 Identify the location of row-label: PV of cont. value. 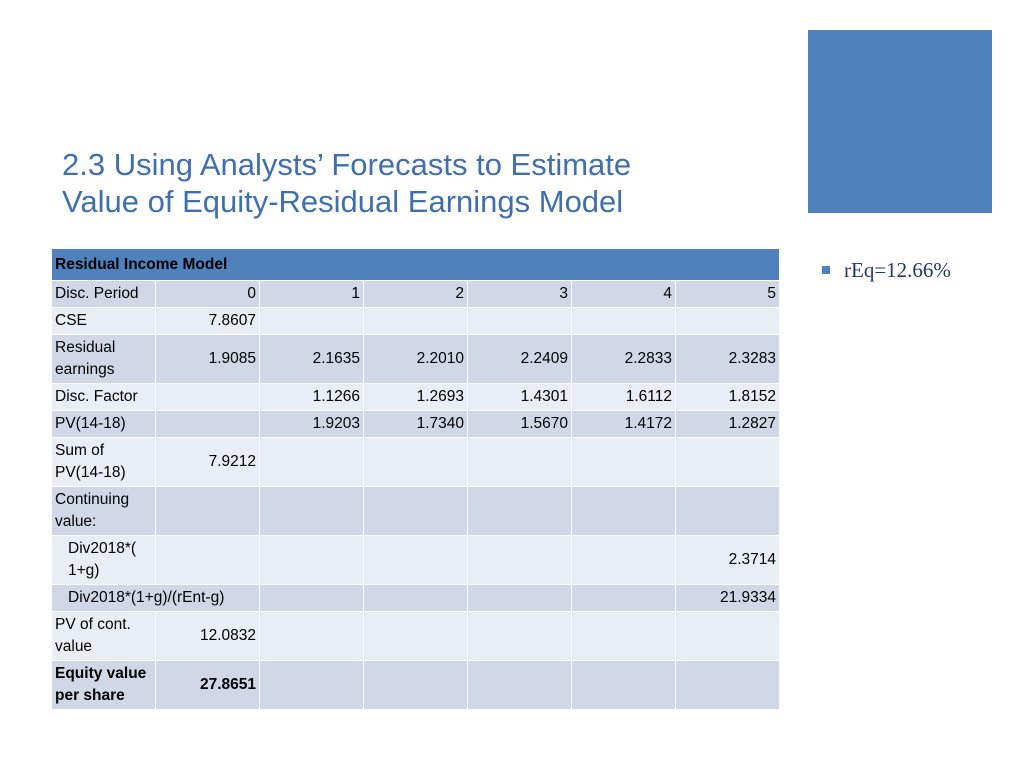
(103, 636).